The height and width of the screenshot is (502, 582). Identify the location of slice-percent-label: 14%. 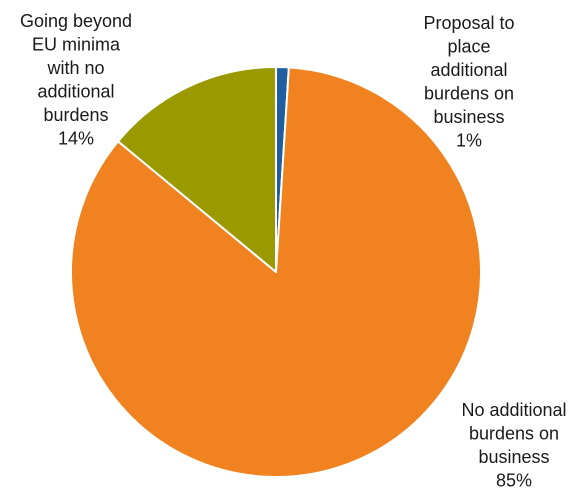
(76, 139).